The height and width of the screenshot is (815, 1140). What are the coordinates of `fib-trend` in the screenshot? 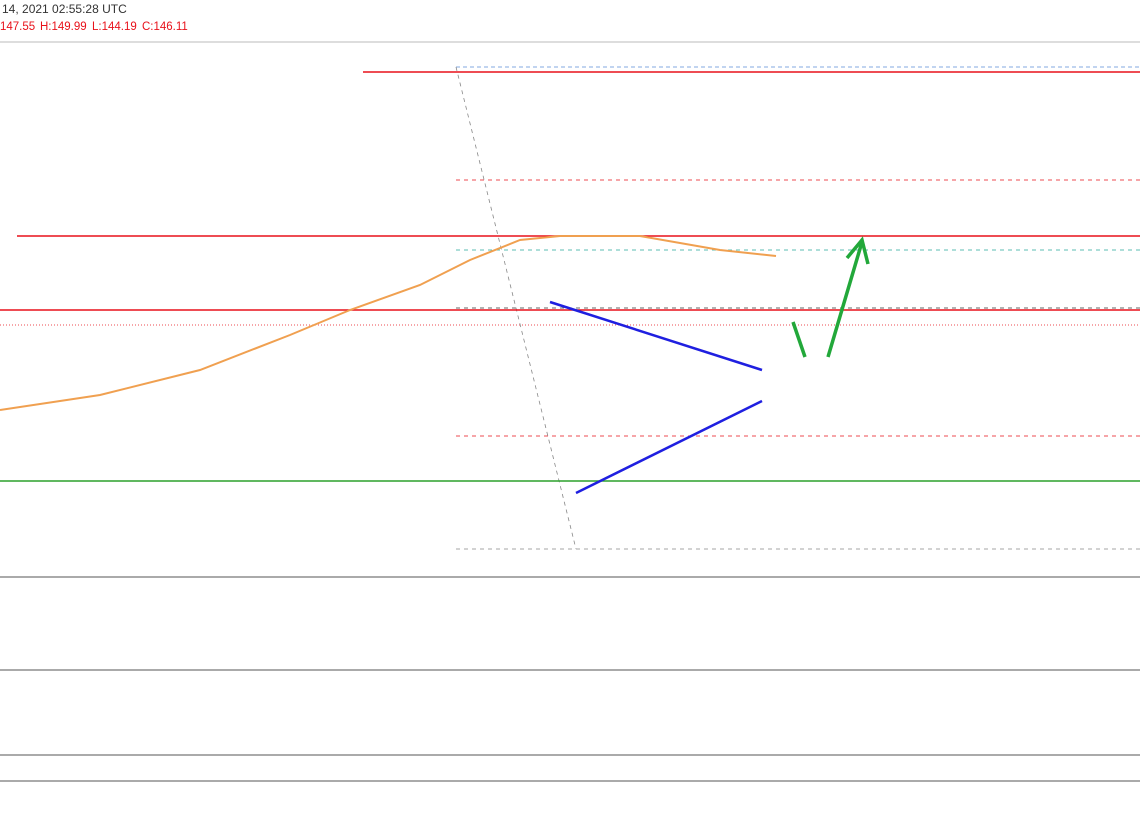 It's located at (516, 308).